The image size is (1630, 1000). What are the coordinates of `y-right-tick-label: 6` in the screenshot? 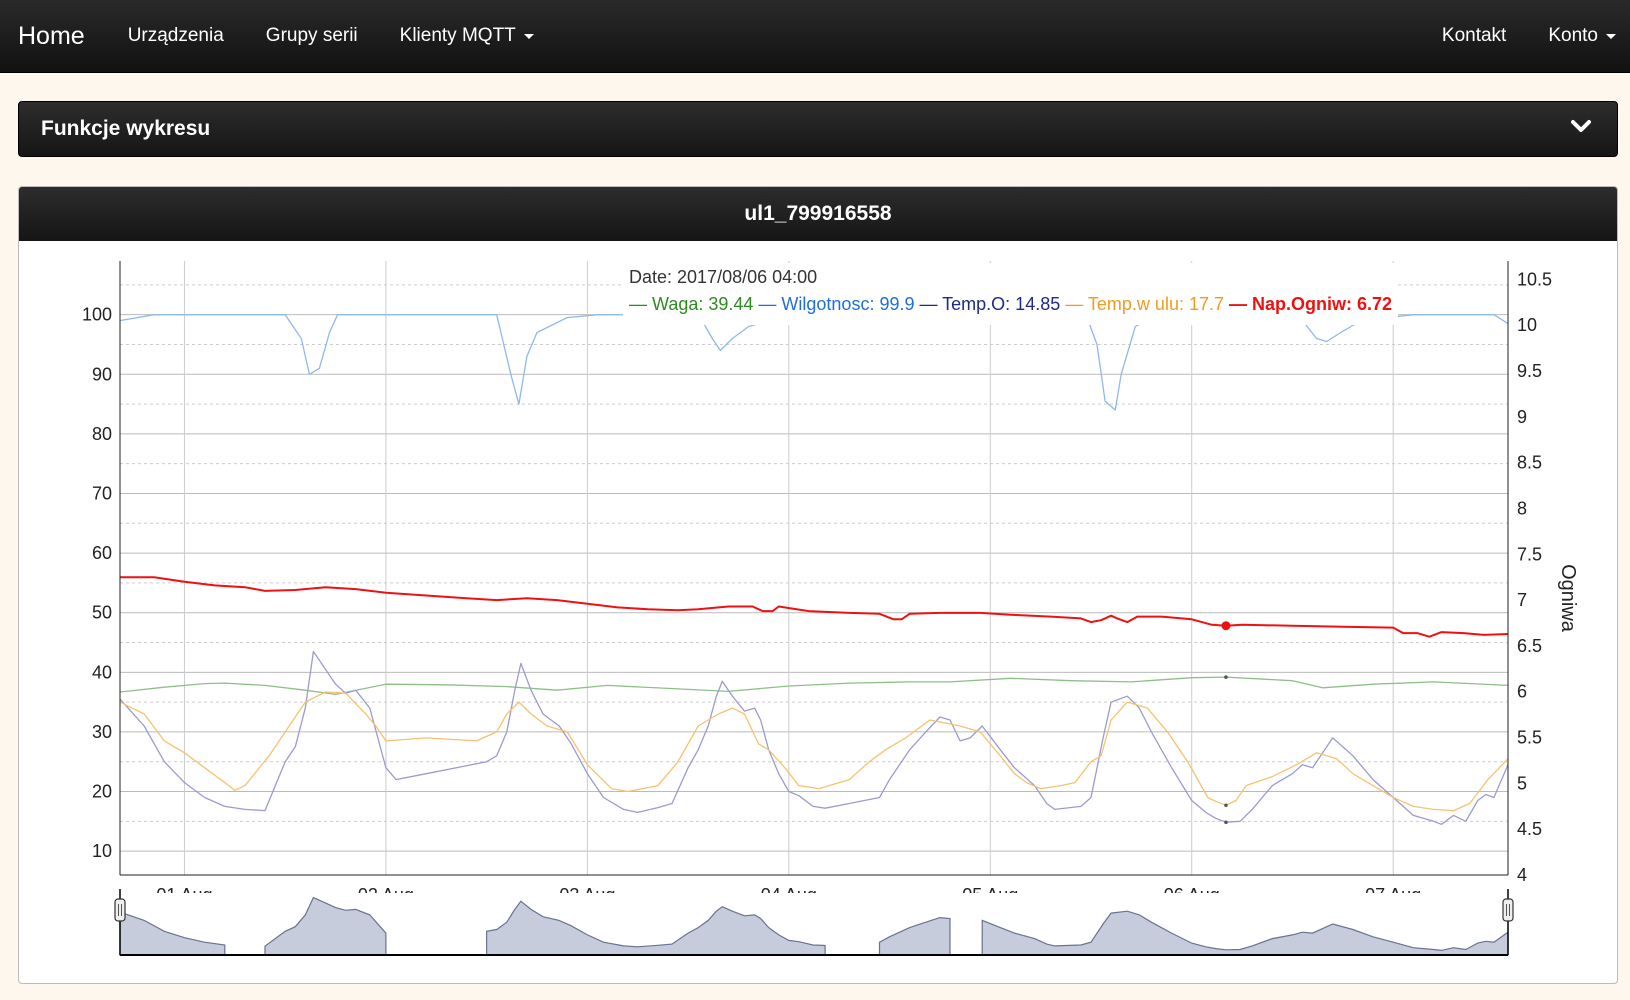 It's located at (1522, 692).